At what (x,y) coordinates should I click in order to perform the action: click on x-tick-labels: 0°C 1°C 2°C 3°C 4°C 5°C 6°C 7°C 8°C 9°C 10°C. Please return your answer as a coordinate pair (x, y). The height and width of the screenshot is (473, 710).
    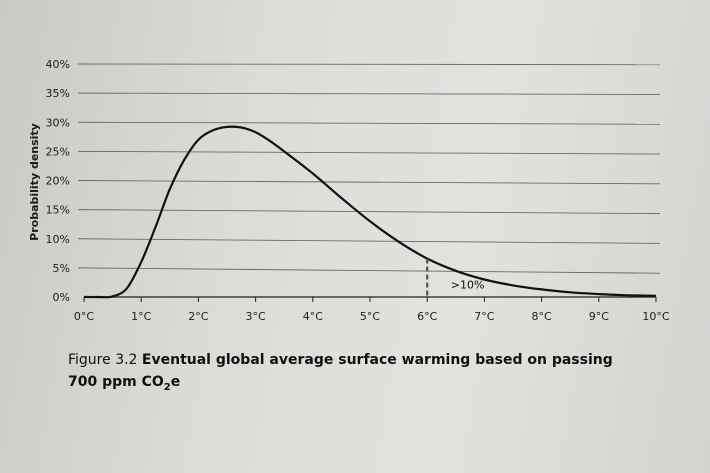
    Looking at the image, I should click on (372, 310).